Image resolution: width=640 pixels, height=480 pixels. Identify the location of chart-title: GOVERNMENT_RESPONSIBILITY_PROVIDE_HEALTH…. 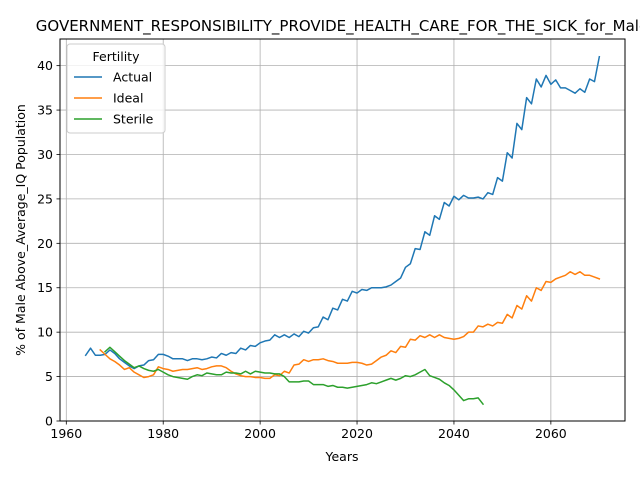
(338, 26).